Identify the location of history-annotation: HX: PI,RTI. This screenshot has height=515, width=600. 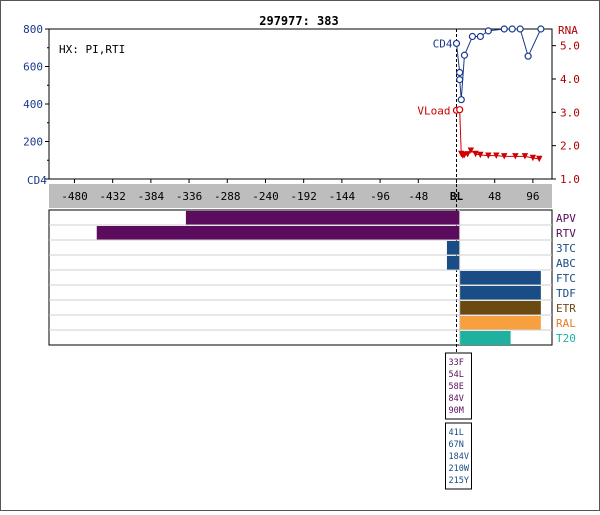
(92, 49).